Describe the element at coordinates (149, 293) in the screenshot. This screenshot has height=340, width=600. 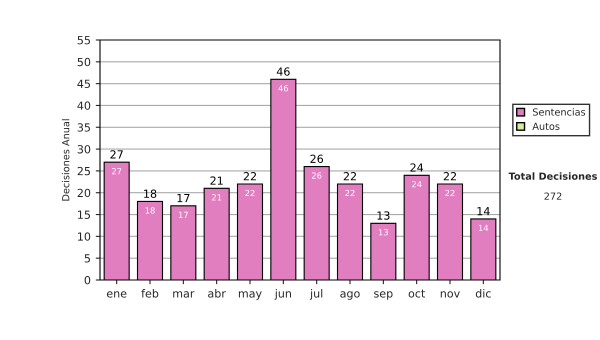
I see `x-tick-label: feb` at that location.